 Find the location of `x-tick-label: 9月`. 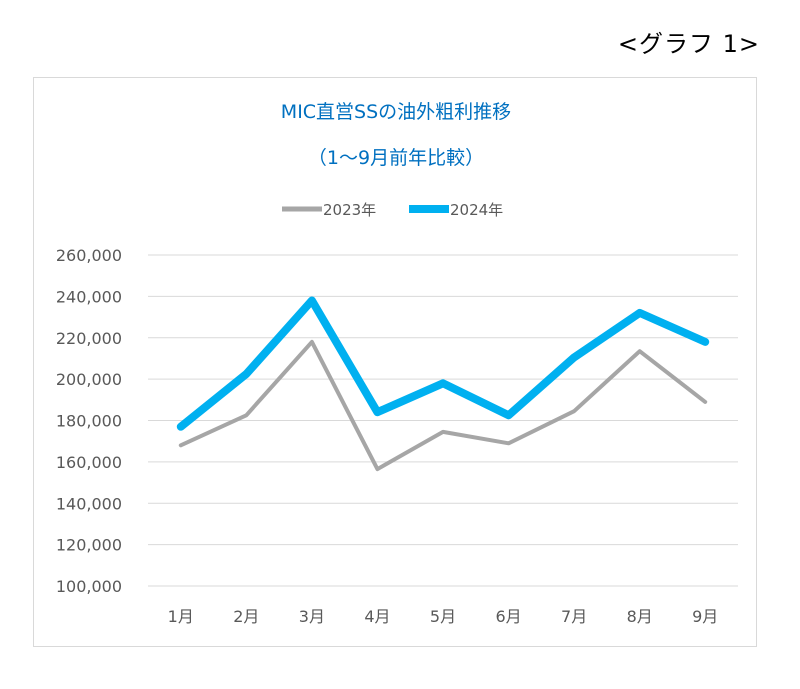

x-tick-label: 9月 is located at coordinates (705, 616).